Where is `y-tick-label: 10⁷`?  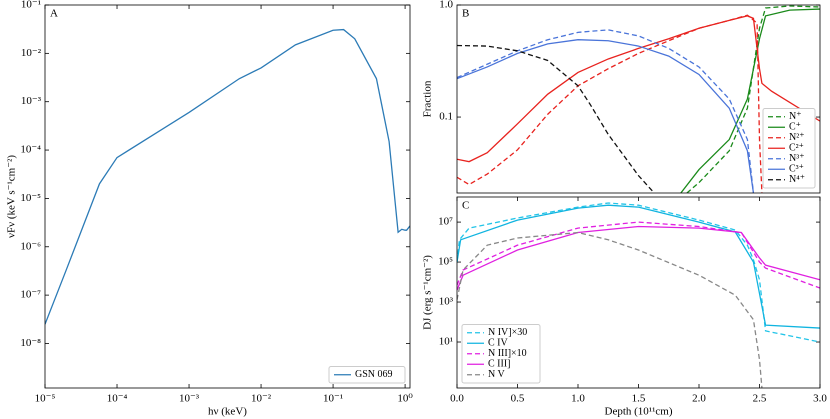
y-tick-label: 10⁷ is located at coordinates (445, 222).